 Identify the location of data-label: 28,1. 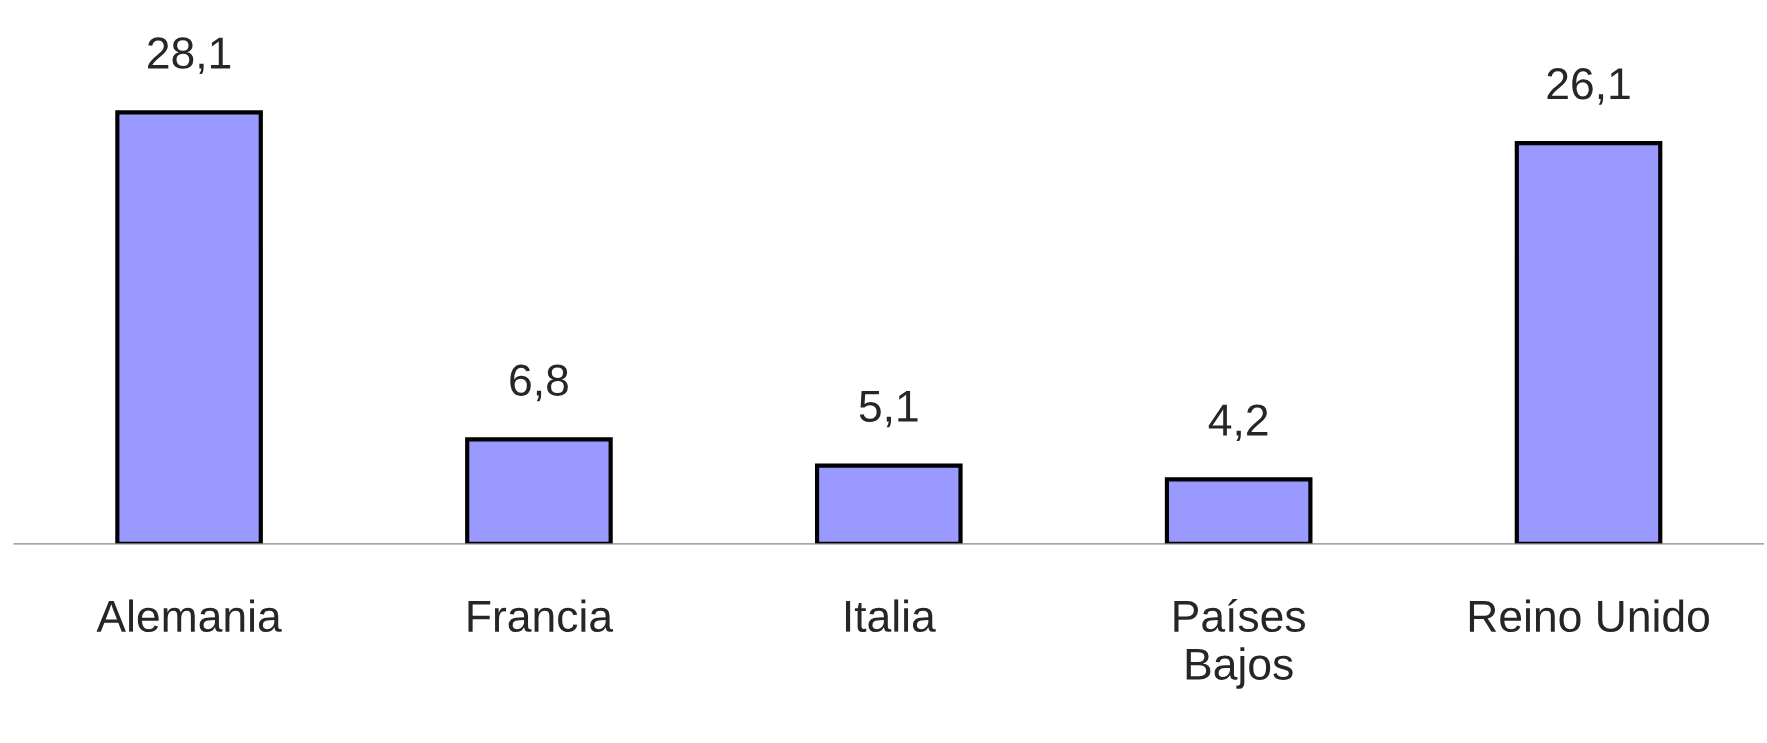
(189, 56).